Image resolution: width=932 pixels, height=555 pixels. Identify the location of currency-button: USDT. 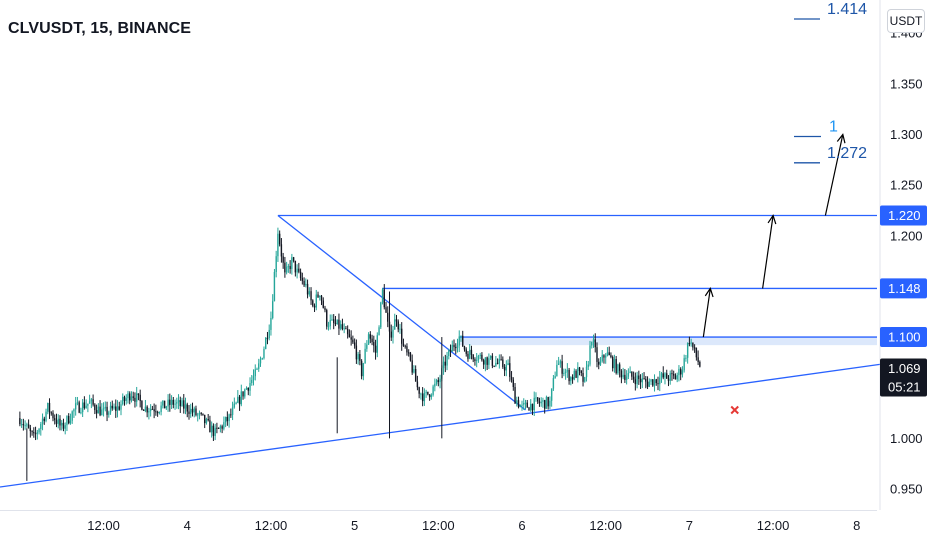
(906, 21).